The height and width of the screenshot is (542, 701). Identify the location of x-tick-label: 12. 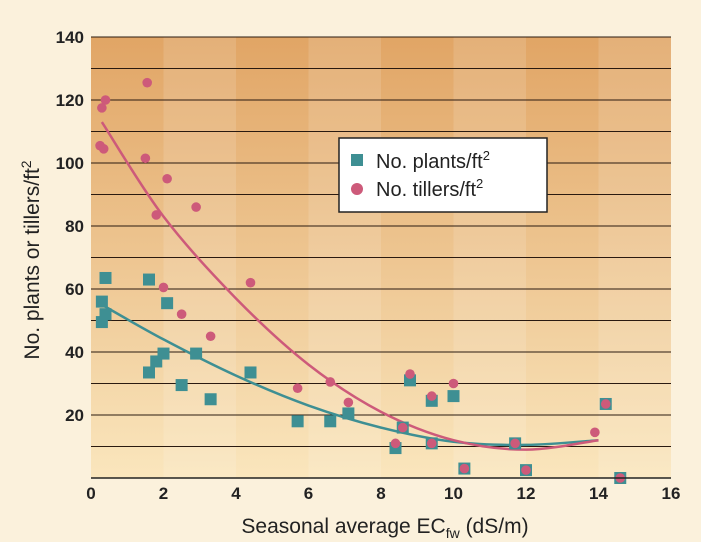
(526, 493).